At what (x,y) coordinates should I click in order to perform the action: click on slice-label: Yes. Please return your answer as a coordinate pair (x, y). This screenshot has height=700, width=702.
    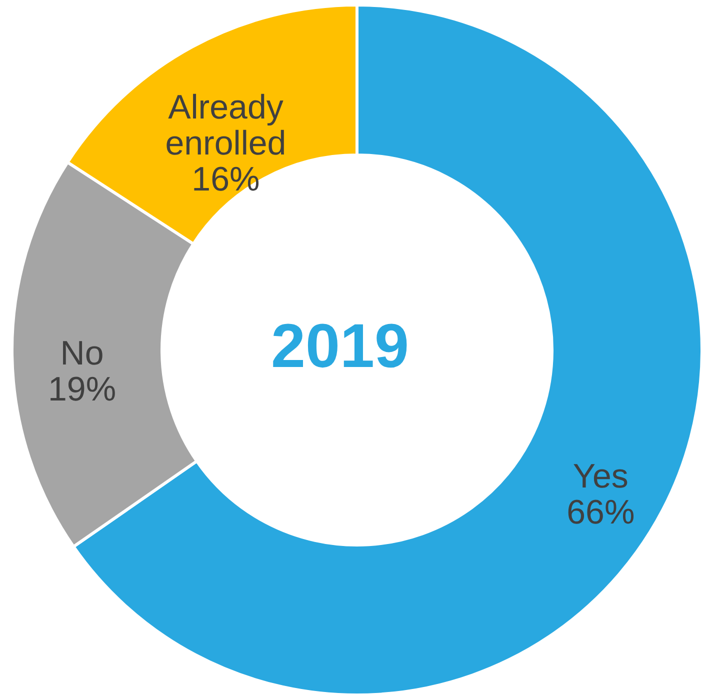
    Looking at the image, I should click on (600, 477).